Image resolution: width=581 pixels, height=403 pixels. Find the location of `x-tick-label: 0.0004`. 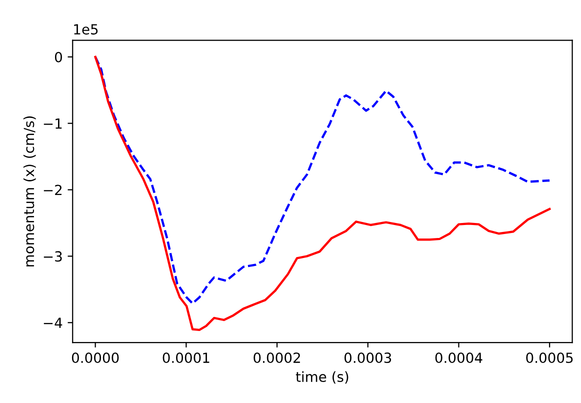

x-tick-label: 0.0004 is located at coordinates (458, 358).